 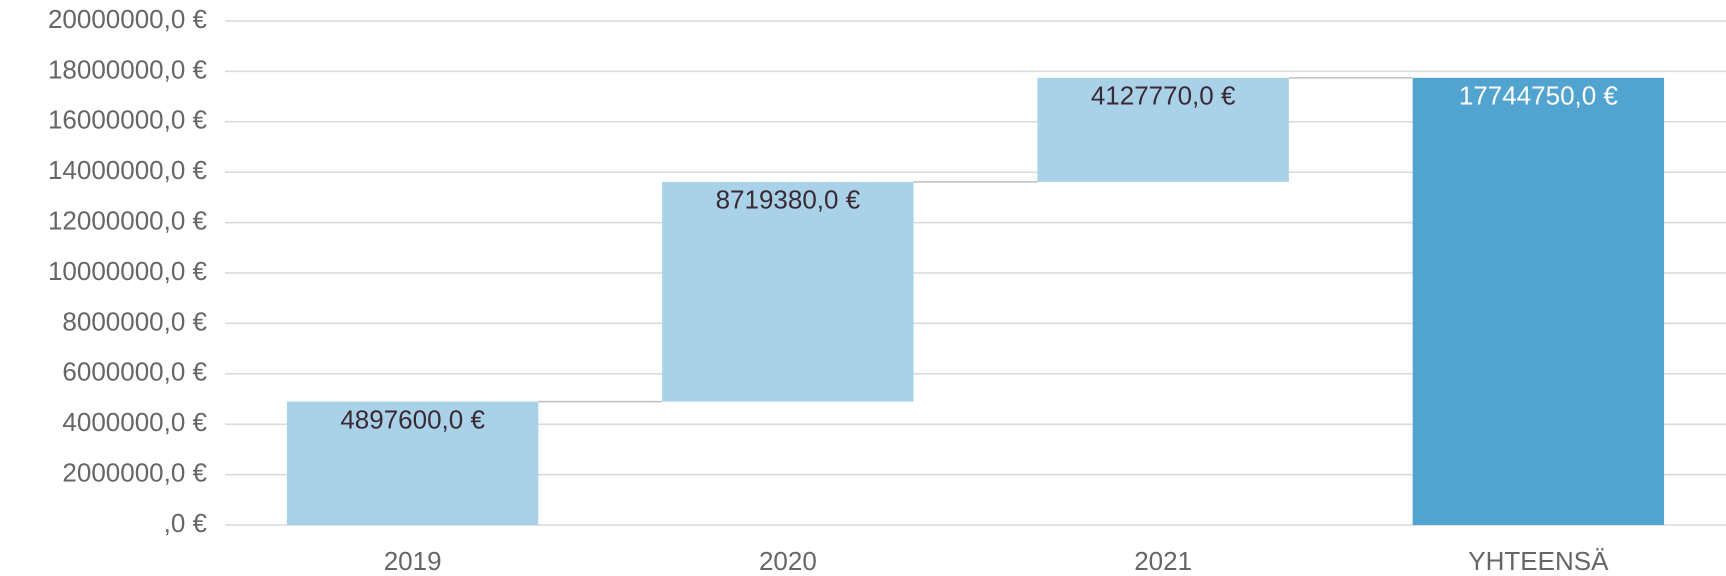 What do you see at coordinates (134, 422) in the screenshot?
I see `y-tick-label: 4000000,0 €` at bounding box center [134, 422].